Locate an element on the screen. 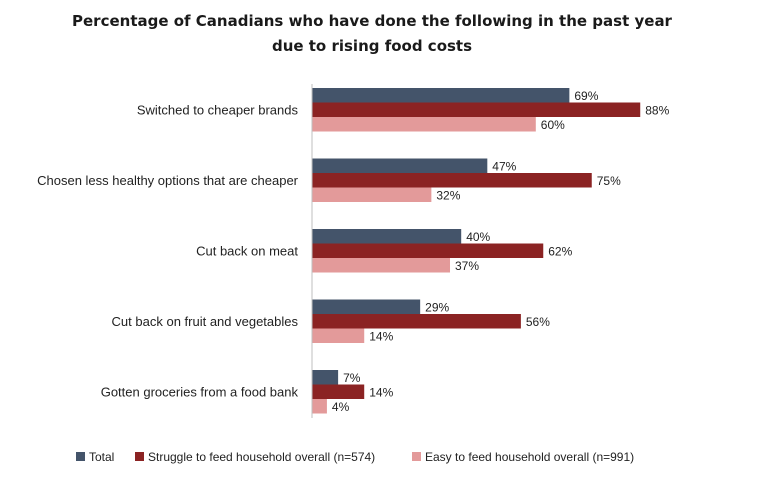  category-group: Gotten groceries from a food bank 7% 14% 4% is located at coordinates (247, 392).